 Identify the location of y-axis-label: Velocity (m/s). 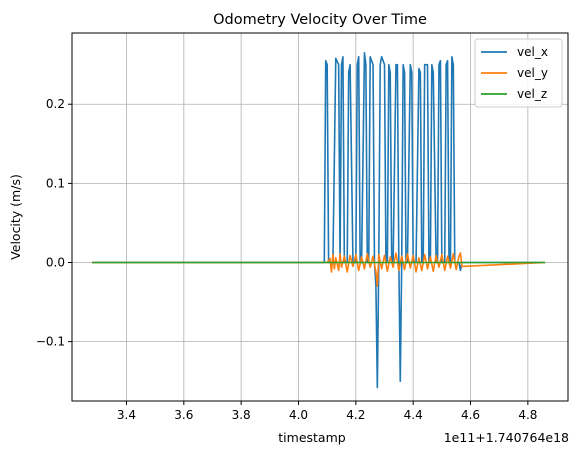
(15, 217).